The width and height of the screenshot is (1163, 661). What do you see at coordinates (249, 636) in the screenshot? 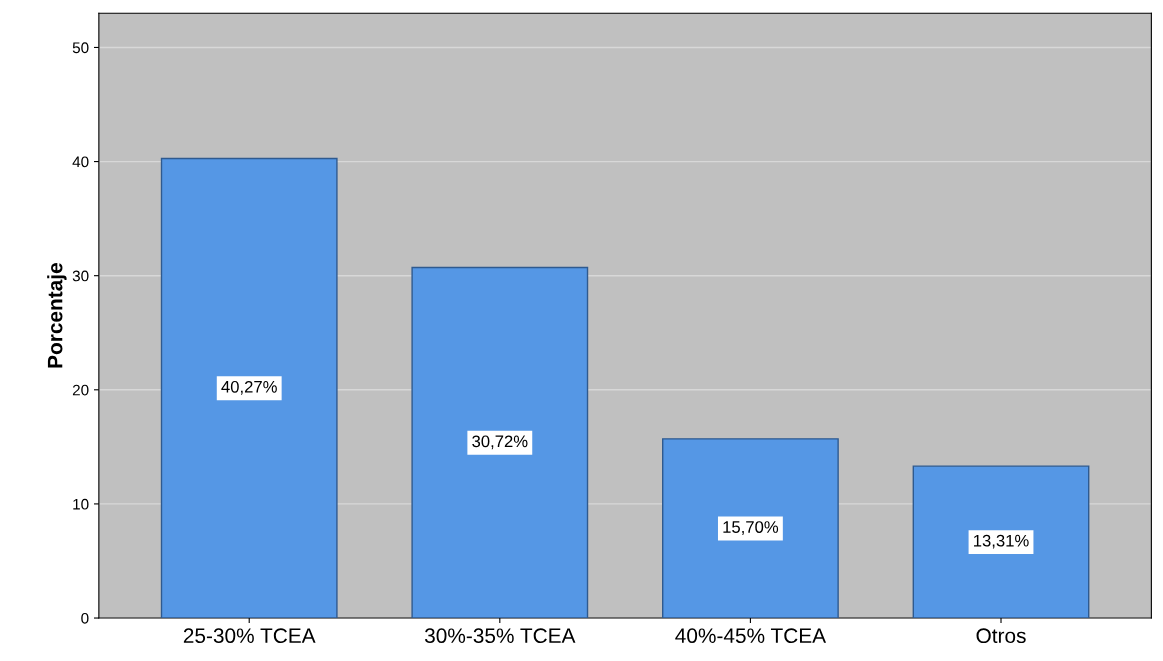
I see `x-tick-label: 25-30% TCEA` at bounding box center [249, 636].